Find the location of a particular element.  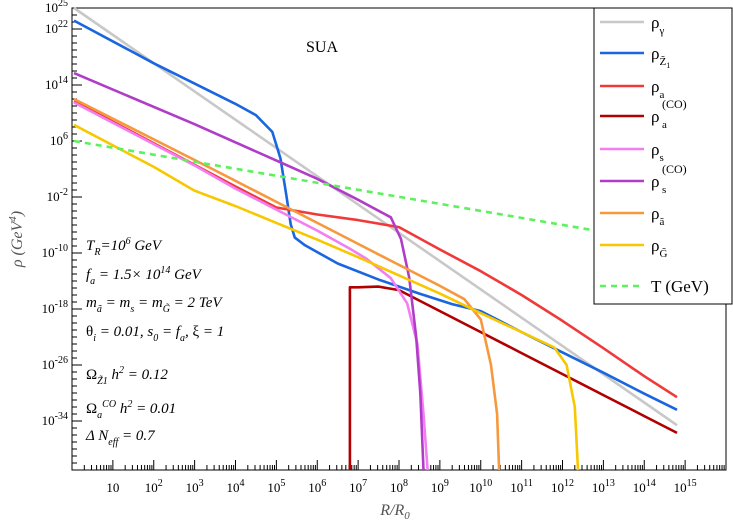

y-tick-label: 10²⁵ is located at coordinates (56, 7).